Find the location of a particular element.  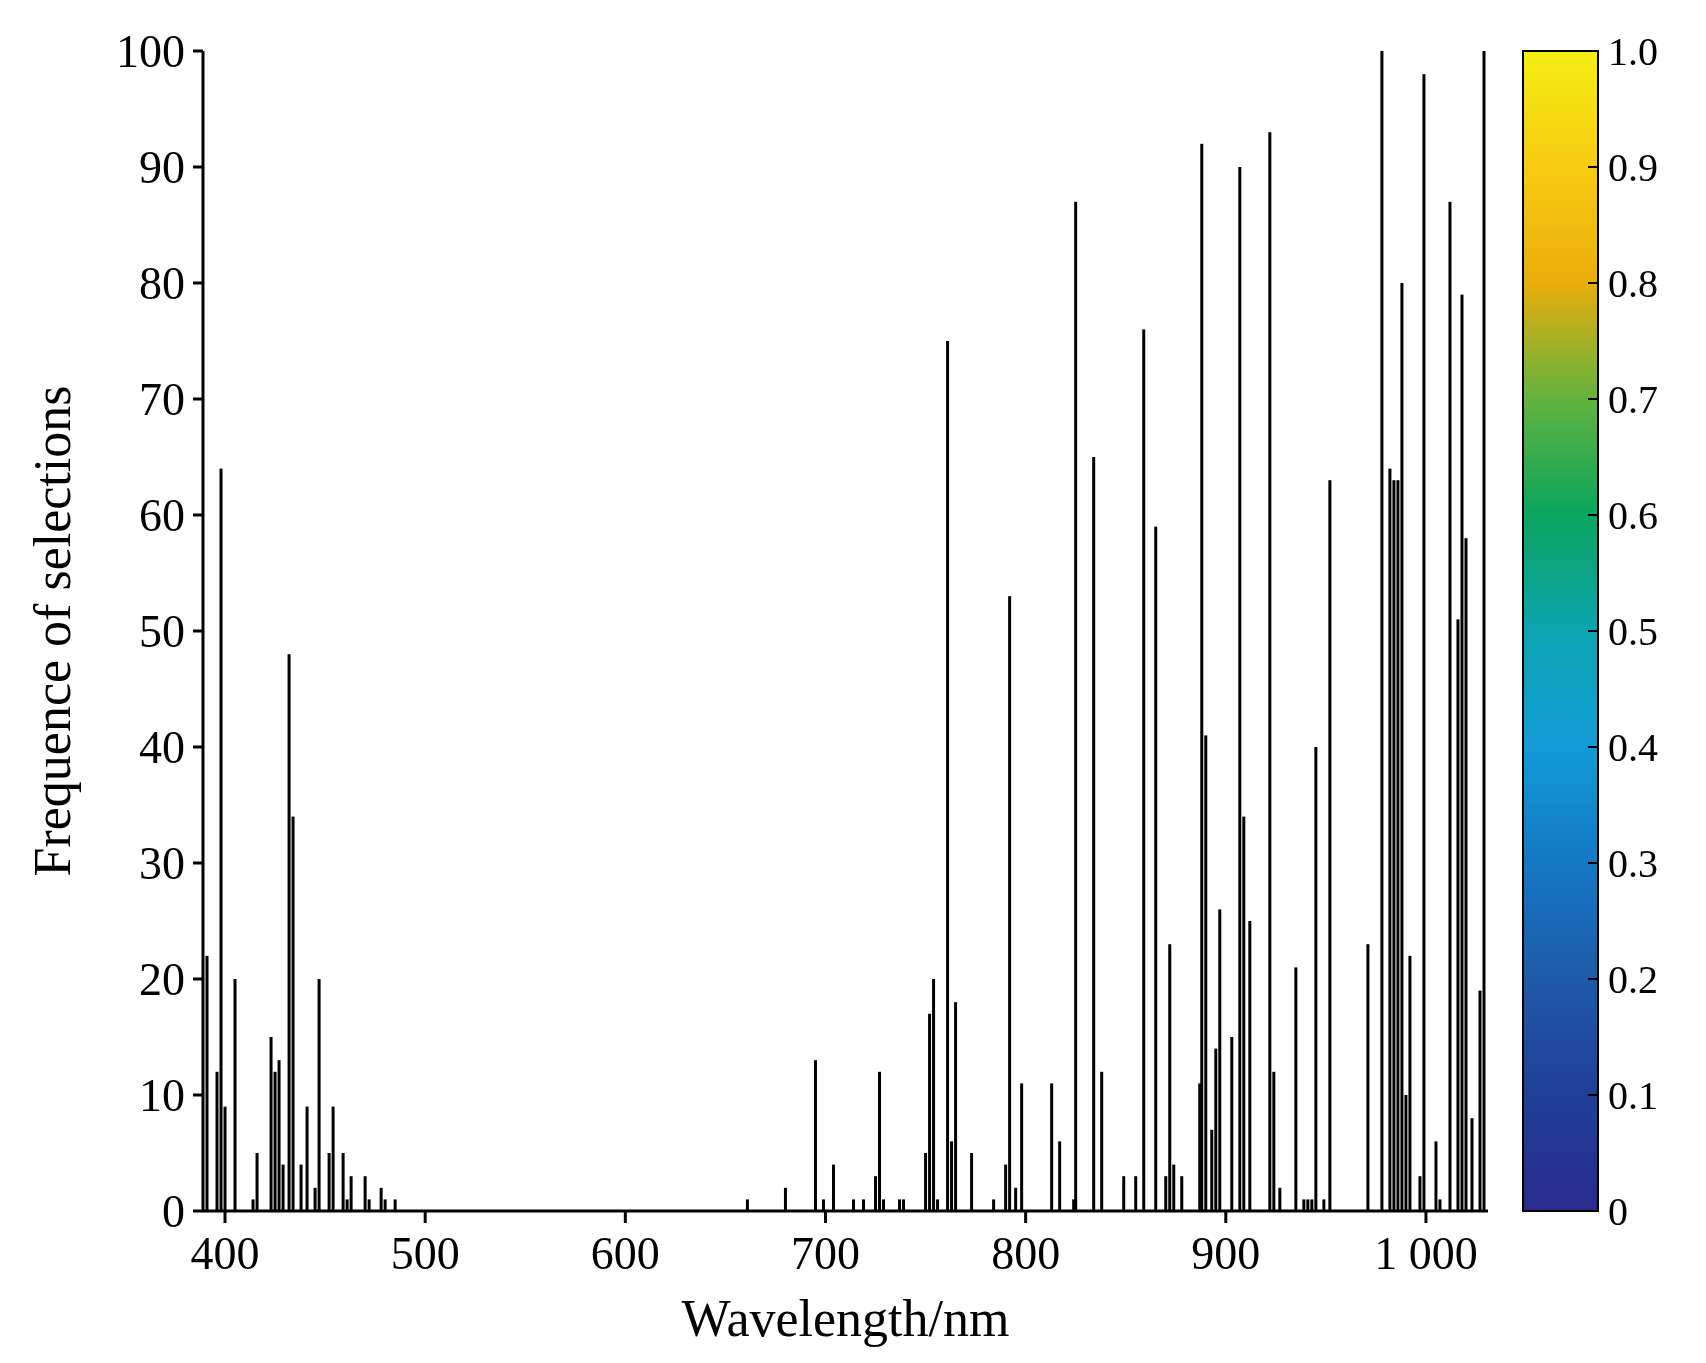

x-tick-label: 600 is located at coordinates (625, 1253).